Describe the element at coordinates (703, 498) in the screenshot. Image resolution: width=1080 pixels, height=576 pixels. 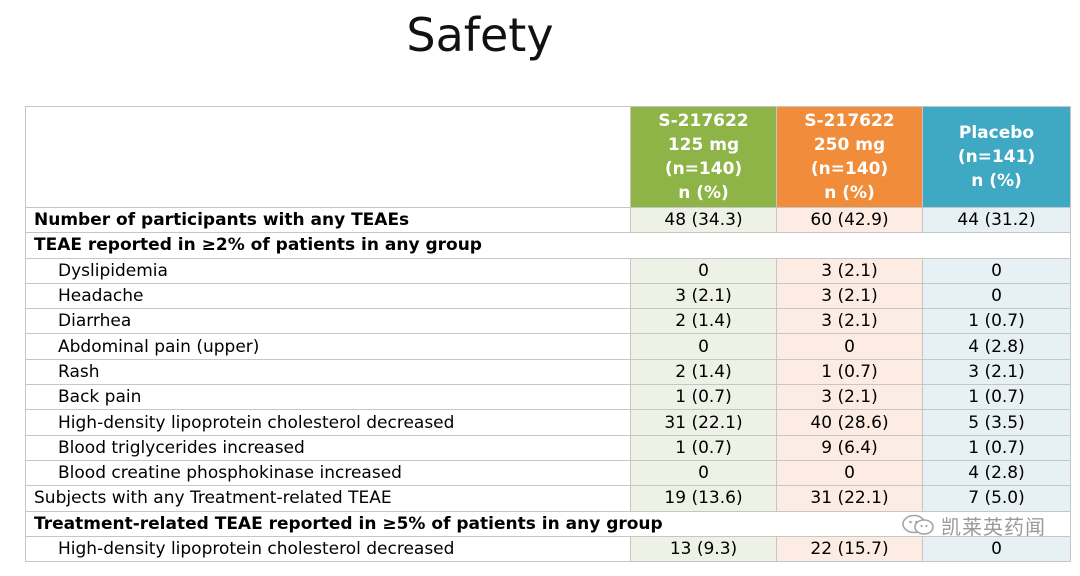
I see `cell-125mg: 19 (13.6)` at that location.